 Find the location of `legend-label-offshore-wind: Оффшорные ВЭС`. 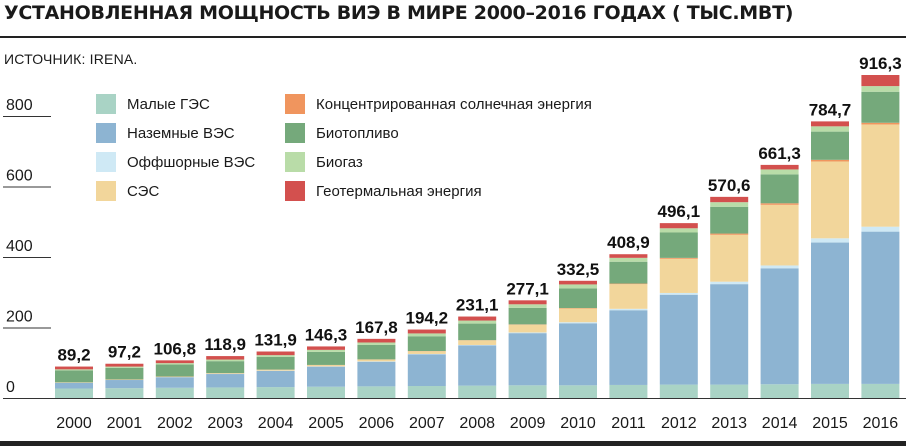

legend-label-offshore-wind: Оффшорные ВЭС is located at coordinates (191, 162).